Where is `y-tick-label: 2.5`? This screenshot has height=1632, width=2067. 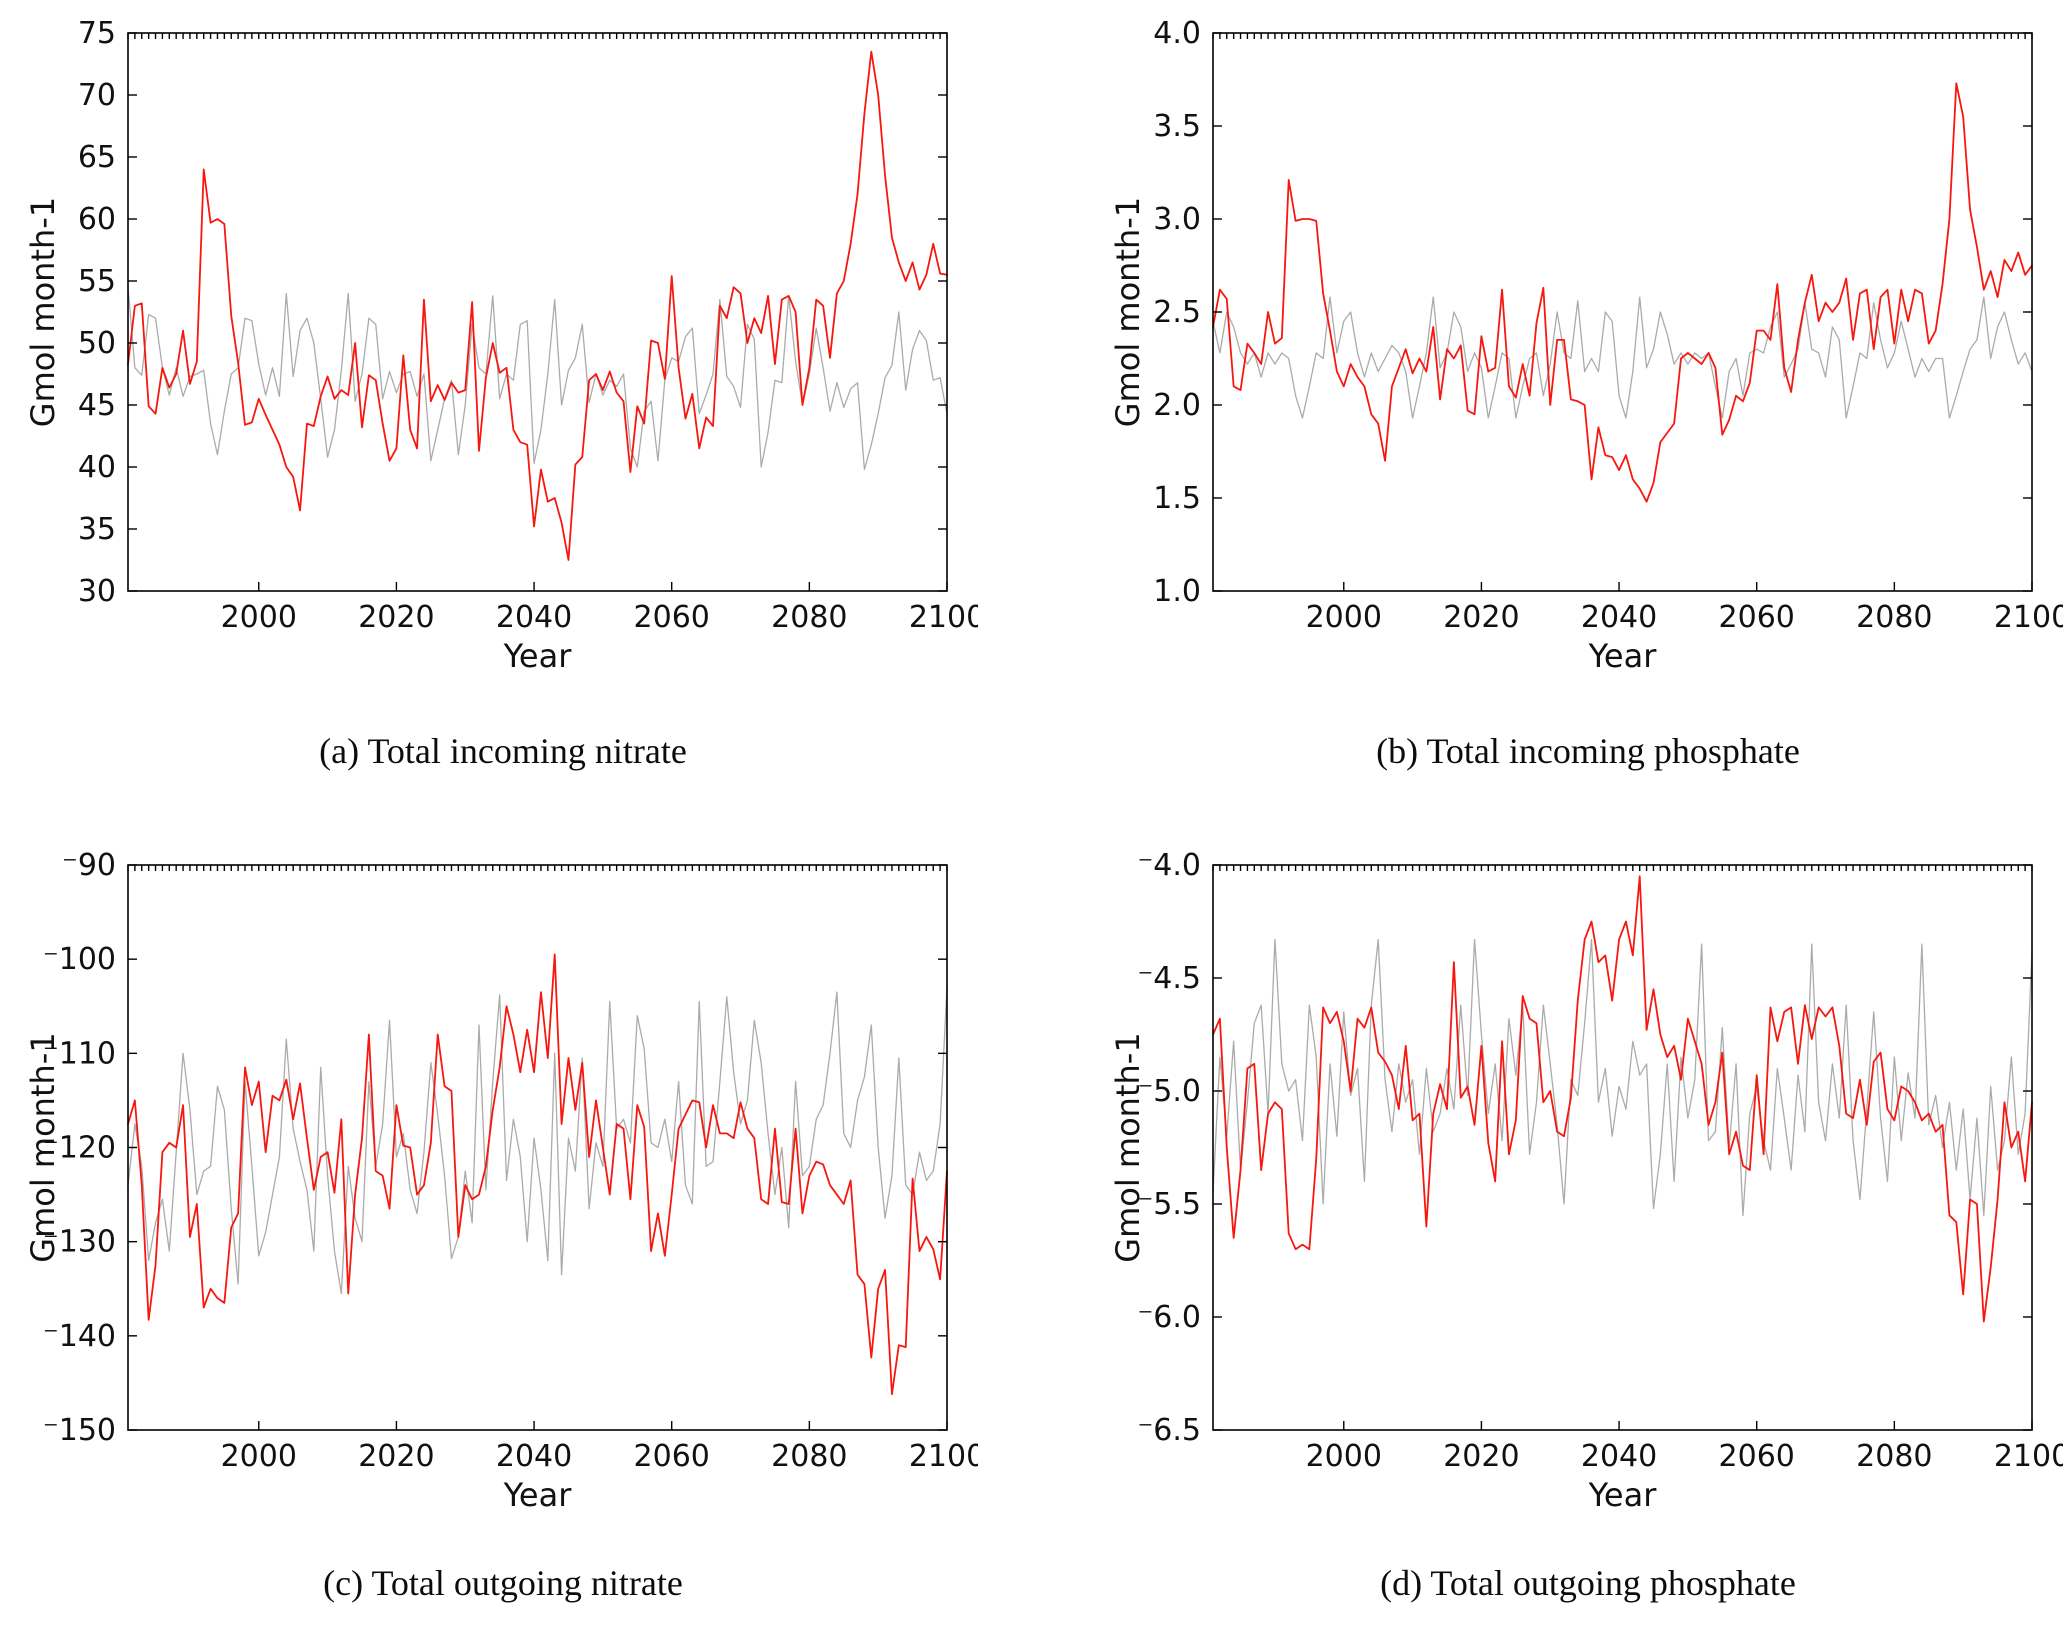 y-tick-label: 2.5 is located at coordinates (1177, 312).